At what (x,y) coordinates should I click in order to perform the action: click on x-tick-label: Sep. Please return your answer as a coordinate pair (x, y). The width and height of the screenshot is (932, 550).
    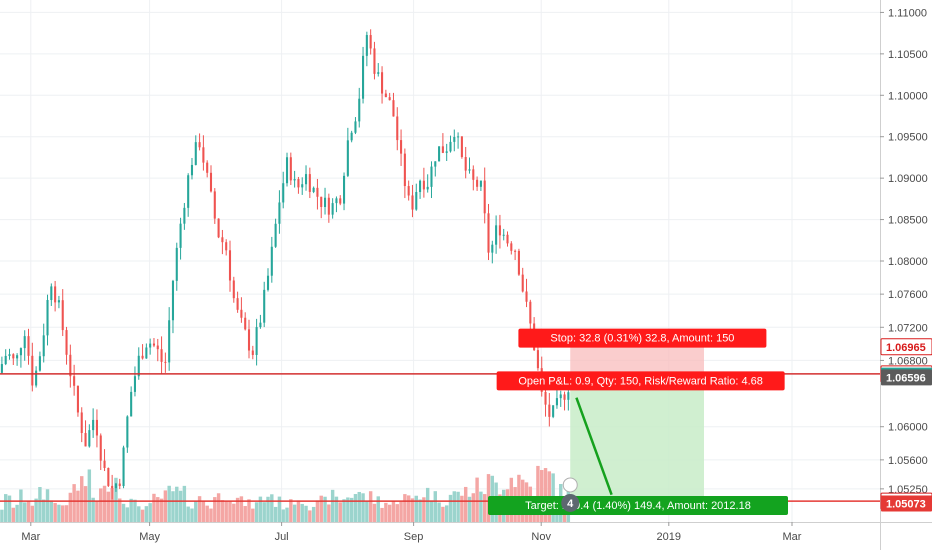
    Looking at the image, I should click on (414, 537).